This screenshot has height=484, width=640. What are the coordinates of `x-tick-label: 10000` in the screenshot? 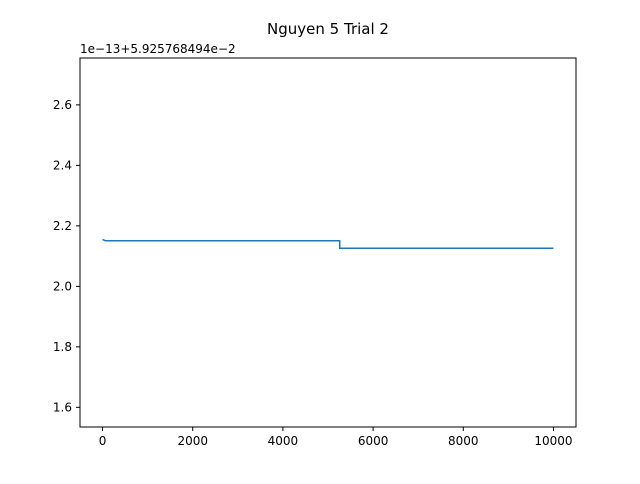 It's located at (553, 441).